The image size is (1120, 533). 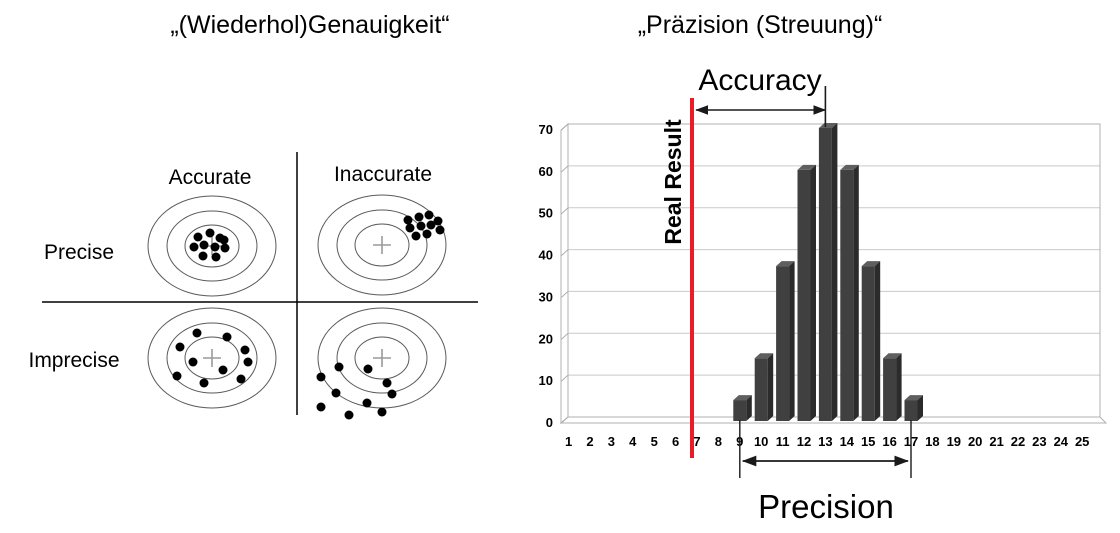 I want to click on bar-x10, so click(x=764, y=387).